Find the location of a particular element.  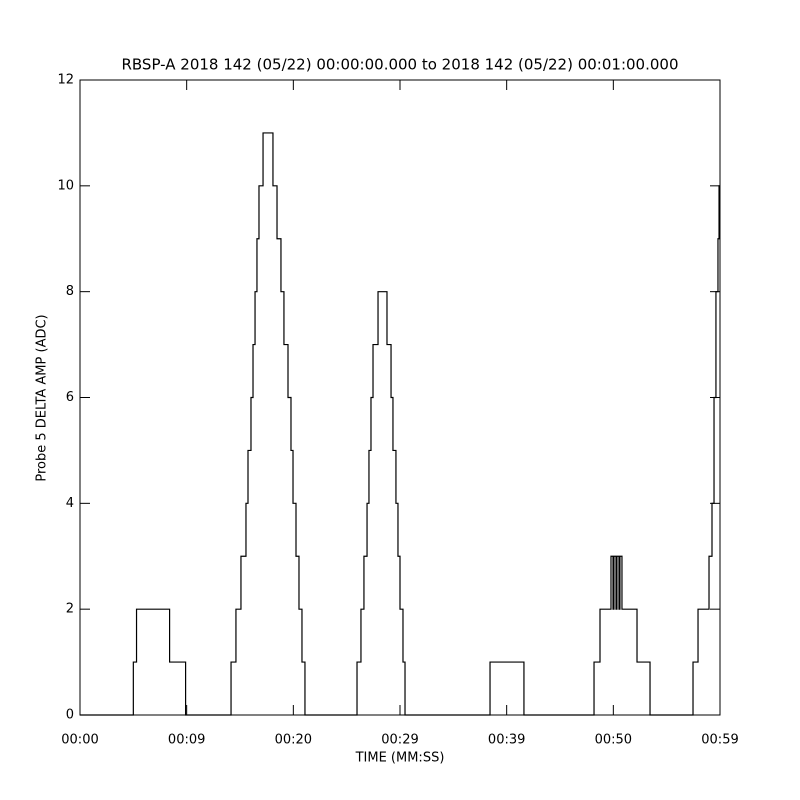

x-tick-label: 00:39 is located at coordinates (506, 740).